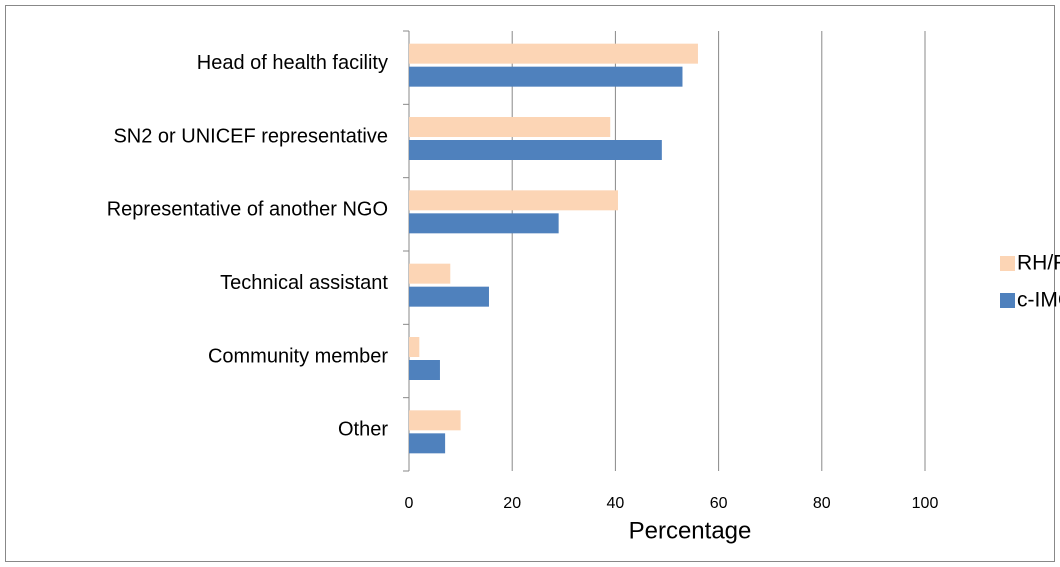 The width and height of the screenshot is (1060, 567). Describe the element at coordinates (512, 503) in the screenshot. I see `x-tick-label: 20` at that location.